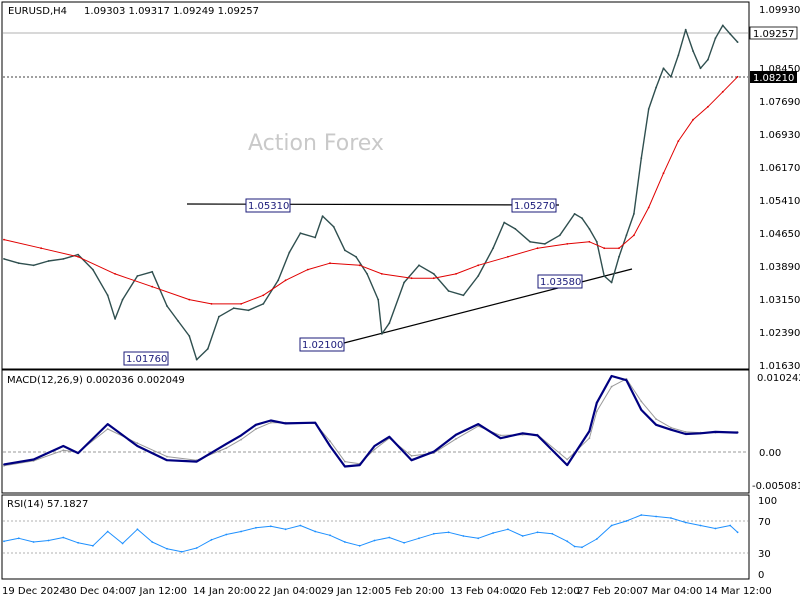 This screenshot has width=800, height=604. I want to click on macd-tick-0: 0.010242, so click(778, 378).